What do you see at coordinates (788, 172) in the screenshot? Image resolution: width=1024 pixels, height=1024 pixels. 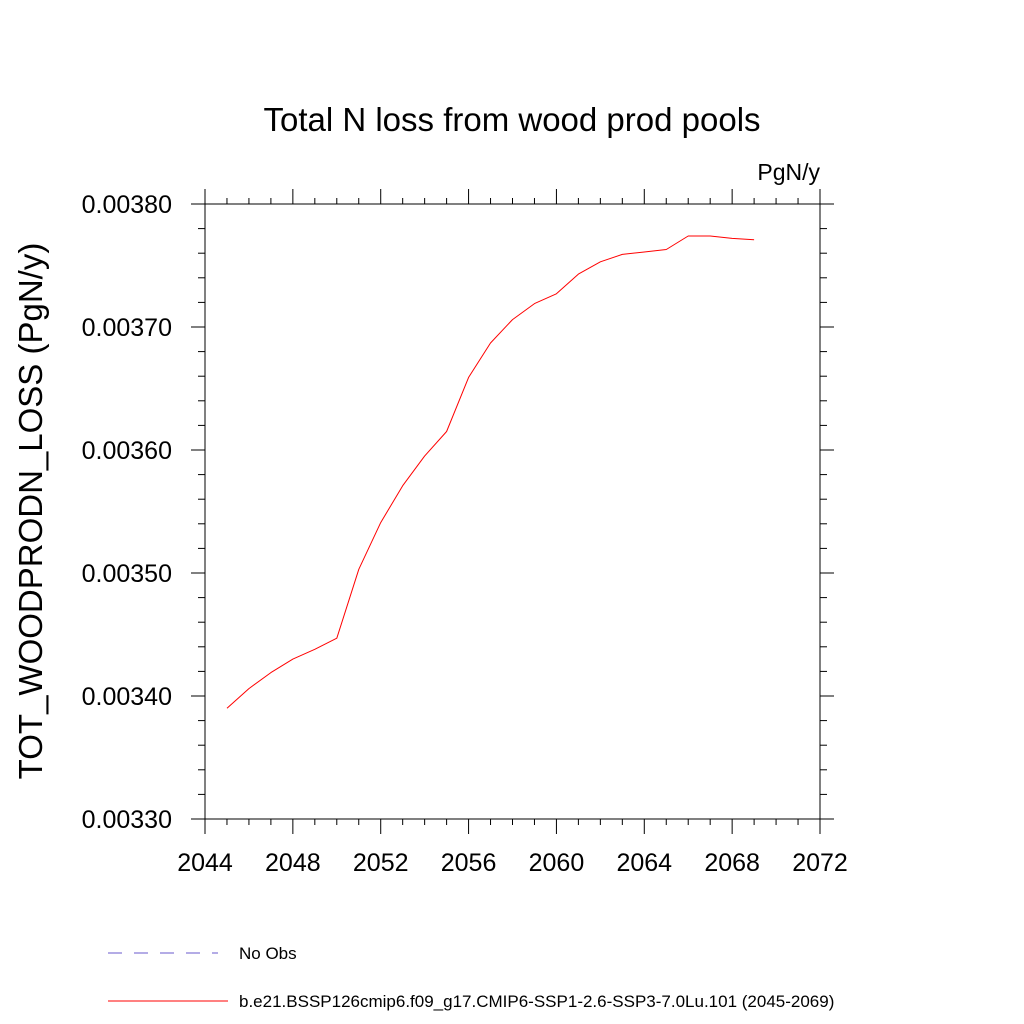 I see `units-label: PgN/y` at bounding box center [788, 172].